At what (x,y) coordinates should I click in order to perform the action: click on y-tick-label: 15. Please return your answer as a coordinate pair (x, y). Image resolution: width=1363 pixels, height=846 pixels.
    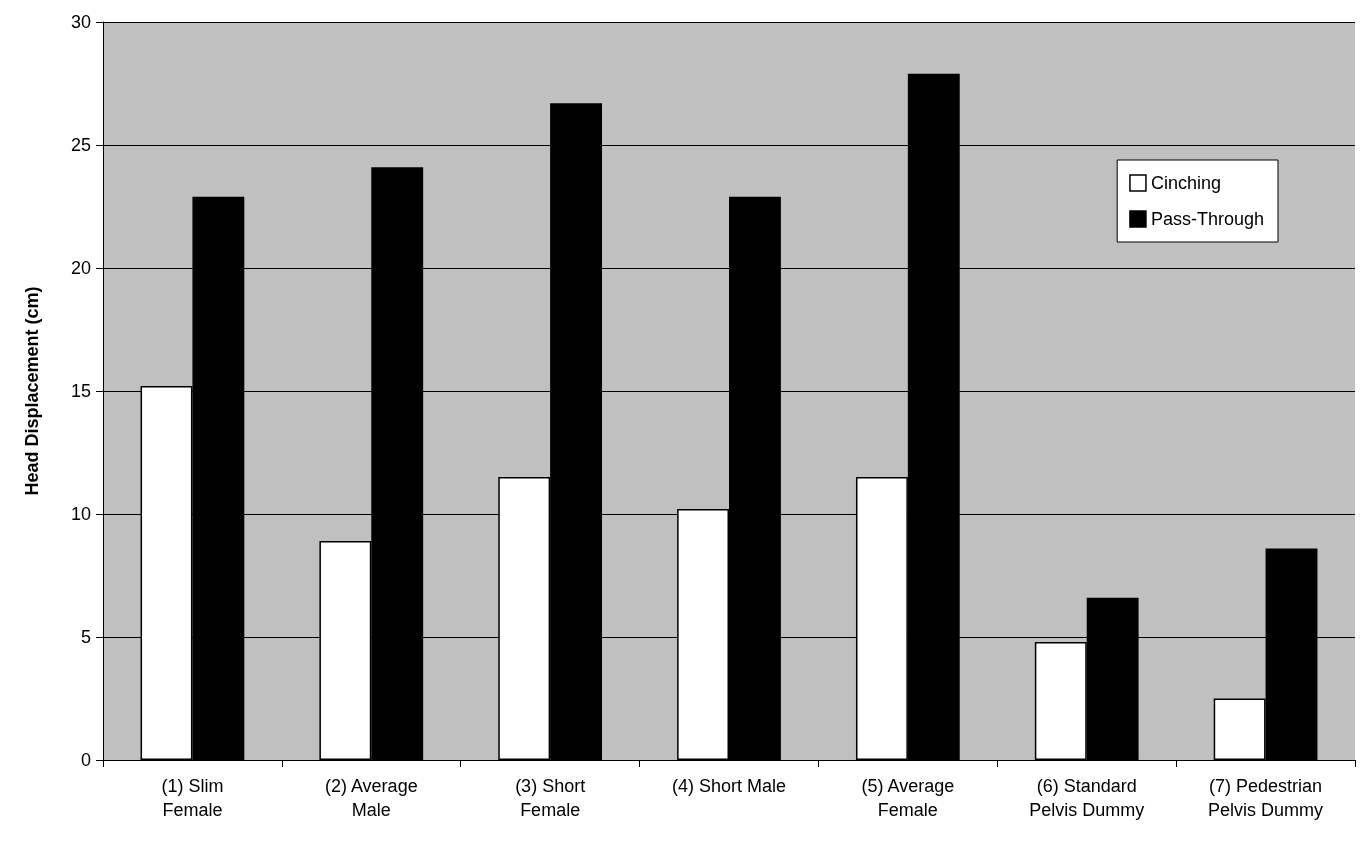
    Looking at the image, I should click on (80, 391).